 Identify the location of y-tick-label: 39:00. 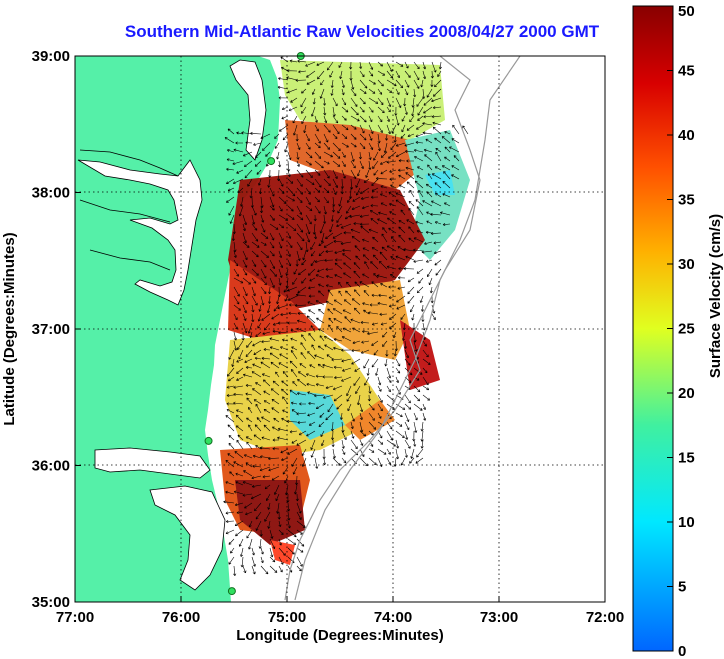
(51, 56).